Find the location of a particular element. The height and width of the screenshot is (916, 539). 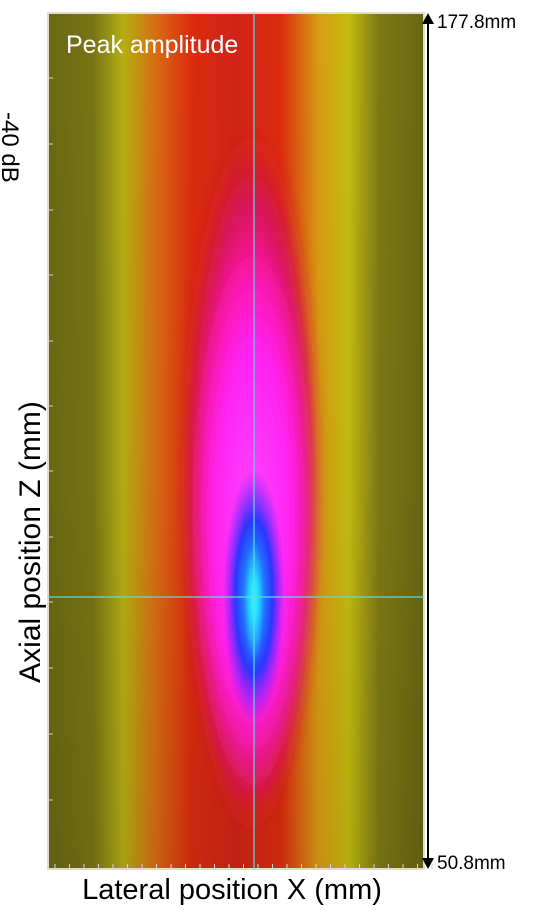

bottom-axis-ticks is located at coordinates (243, 866).